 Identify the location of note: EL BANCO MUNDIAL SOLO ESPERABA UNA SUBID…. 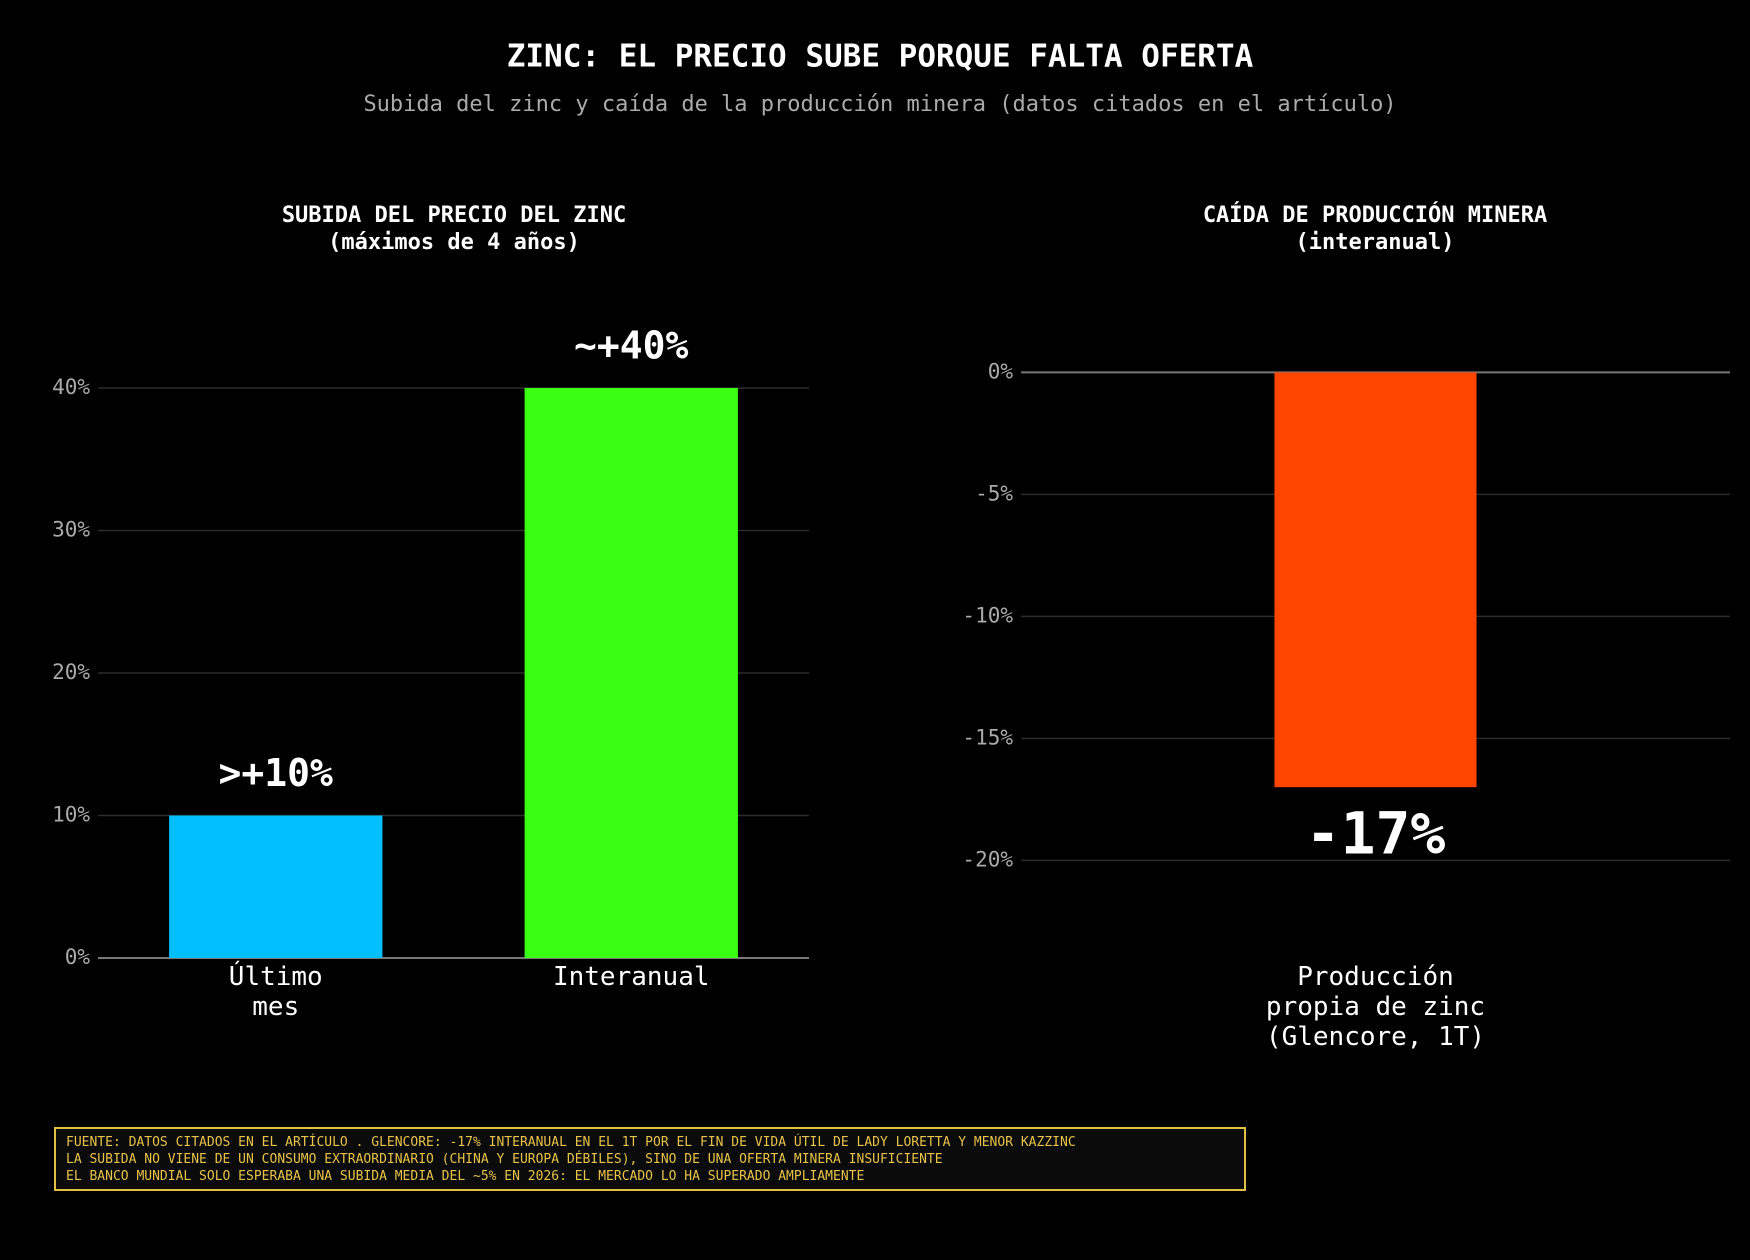
(465, 1176).